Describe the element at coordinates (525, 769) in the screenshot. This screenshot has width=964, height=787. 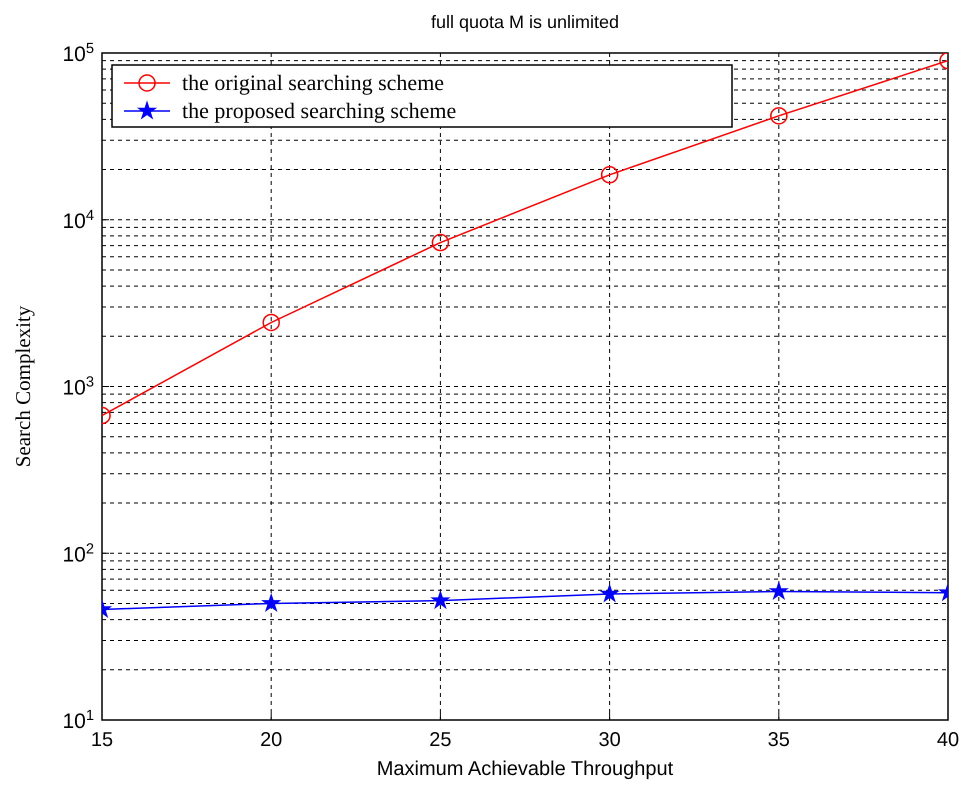
I see `x-axis-title: Maximum Achievable Throughput` at that location.